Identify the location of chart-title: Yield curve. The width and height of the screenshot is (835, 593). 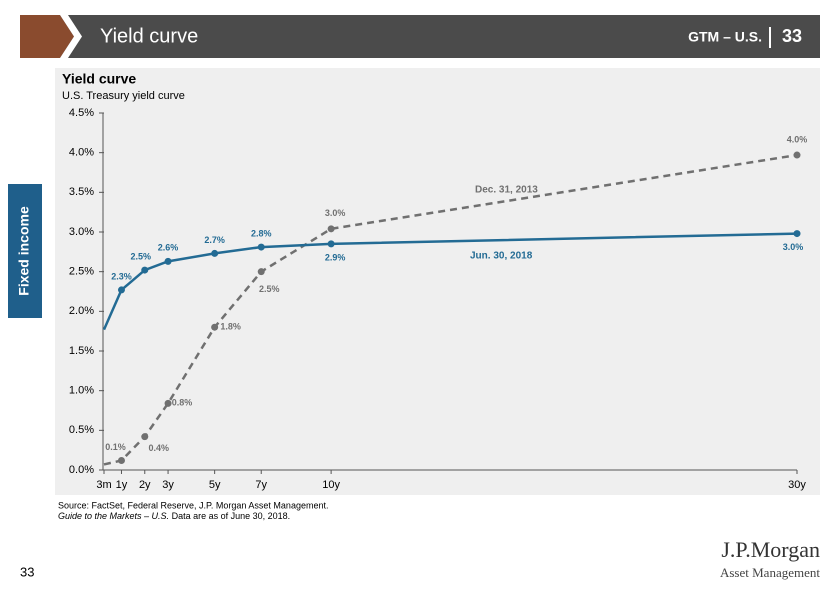
(99, 79).